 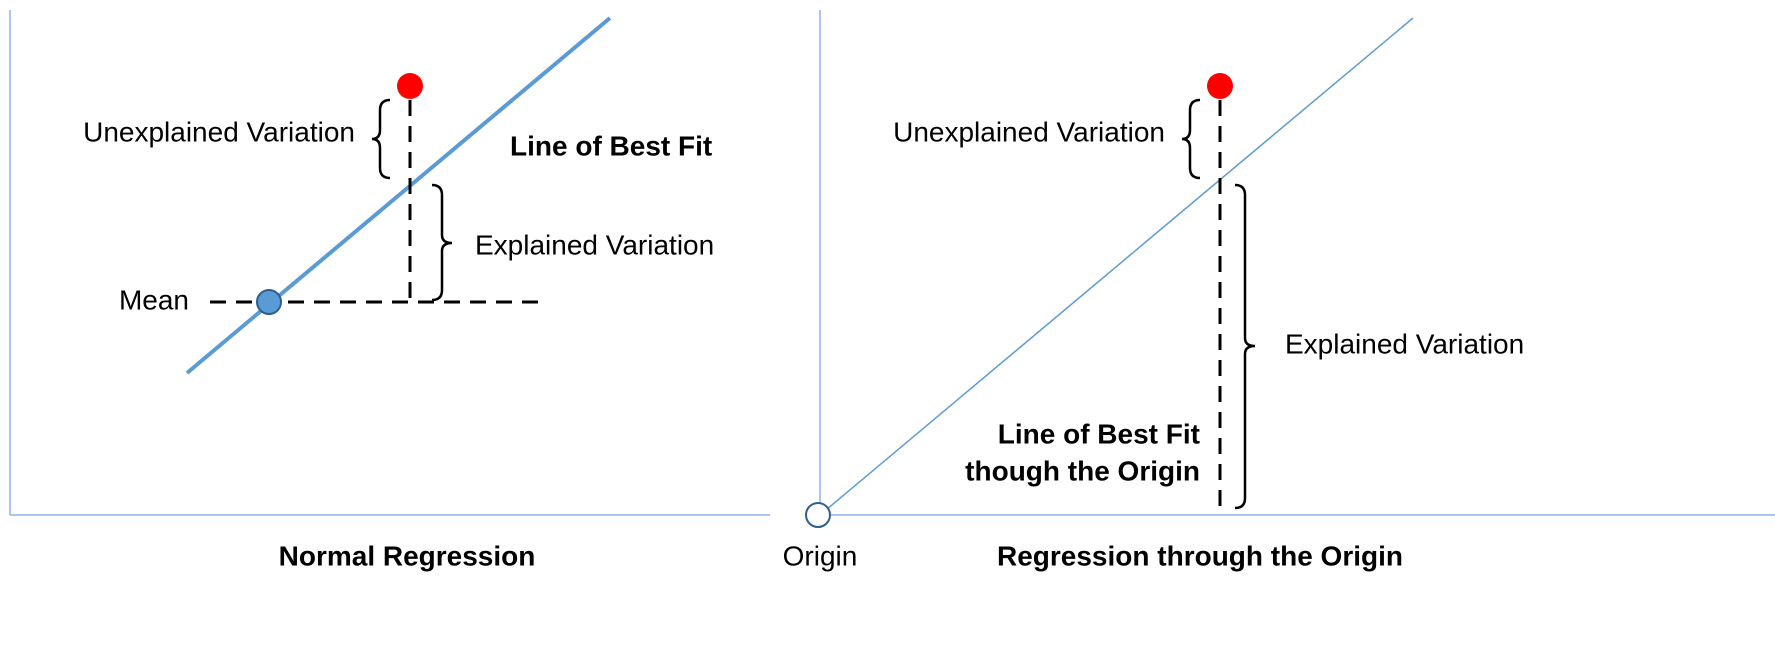 I want to click on caption: Regression through the Origin, so click(x=1200, y=555).